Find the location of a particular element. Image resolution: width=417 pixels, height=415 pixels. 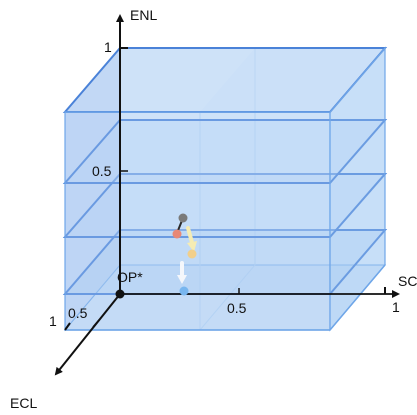

yellow-arrow-head is located at coordinates (192, 246).